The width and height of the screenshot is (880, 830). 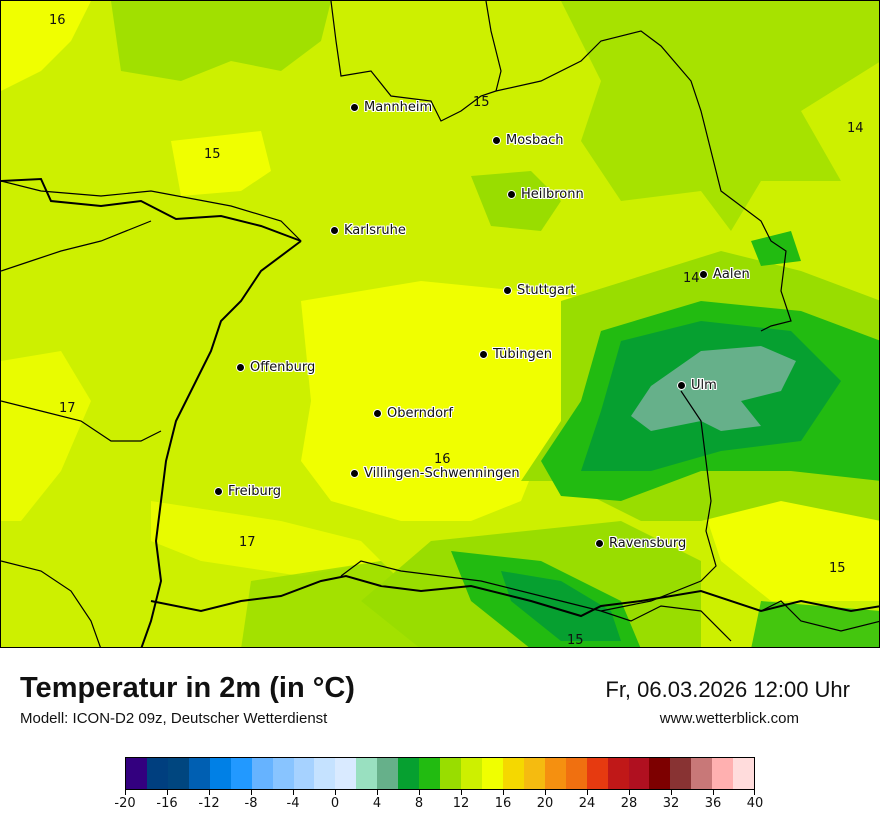 I want to click on colorbar-tick-label: -8, so click(x=251, y=803).